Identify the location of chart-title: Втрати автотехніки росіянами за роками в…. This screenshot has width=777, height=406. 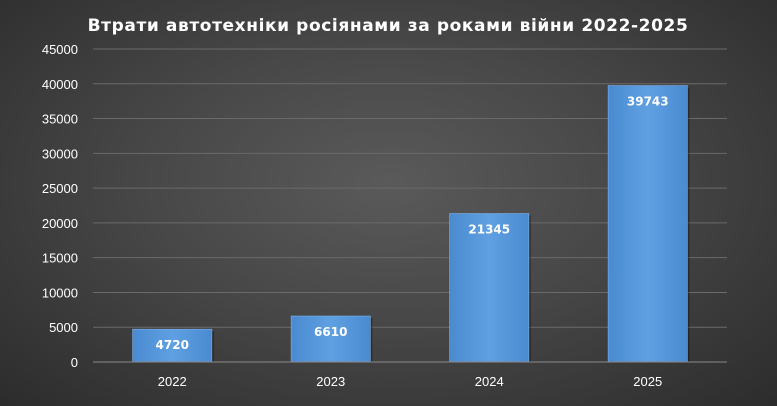
(388, 26).